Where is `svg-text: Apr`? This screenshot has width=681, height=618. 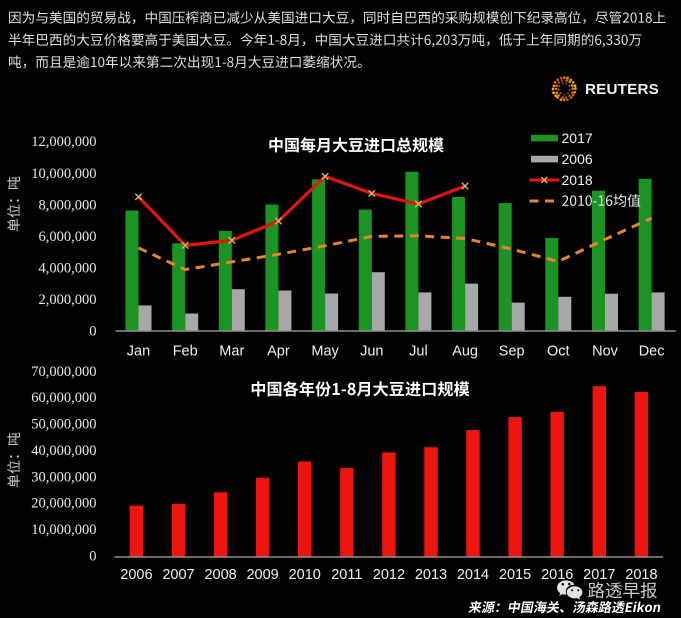 svg-text: Apr is located at coordinates (278, 352).